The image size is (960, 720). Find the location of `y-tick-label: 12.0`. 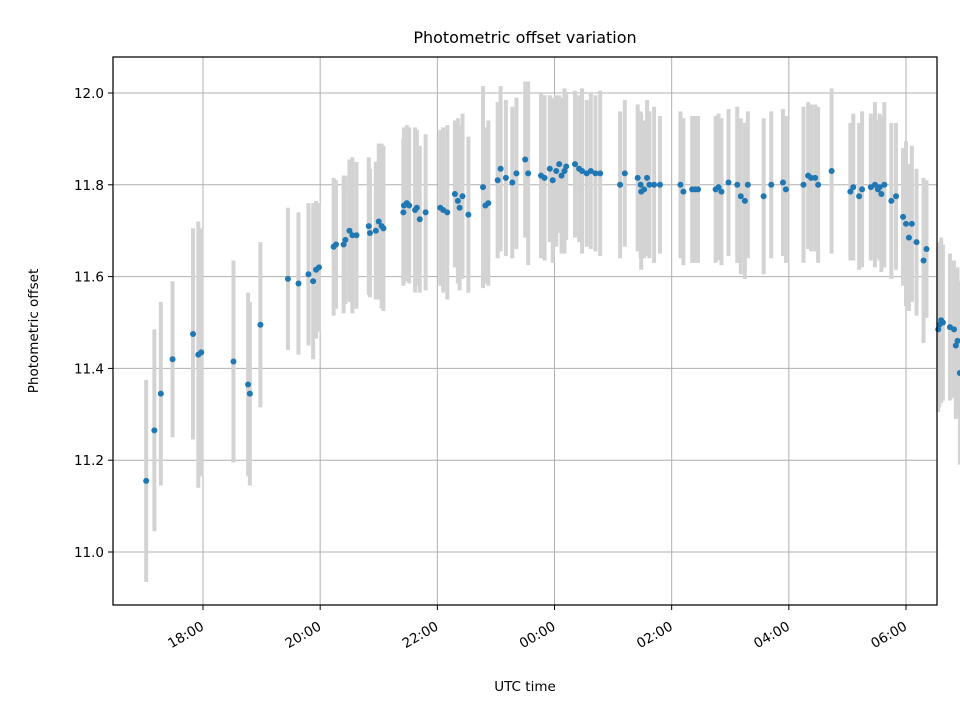

y-tick-label: 12.0 is located at coordinates (89, 94).